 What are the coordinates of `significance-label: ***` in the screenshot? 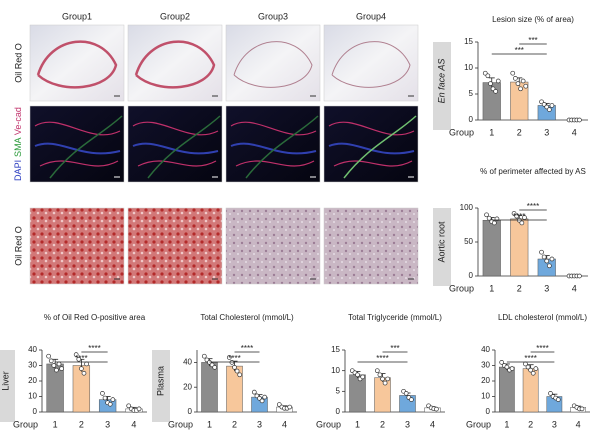 It's located at (519, 50).